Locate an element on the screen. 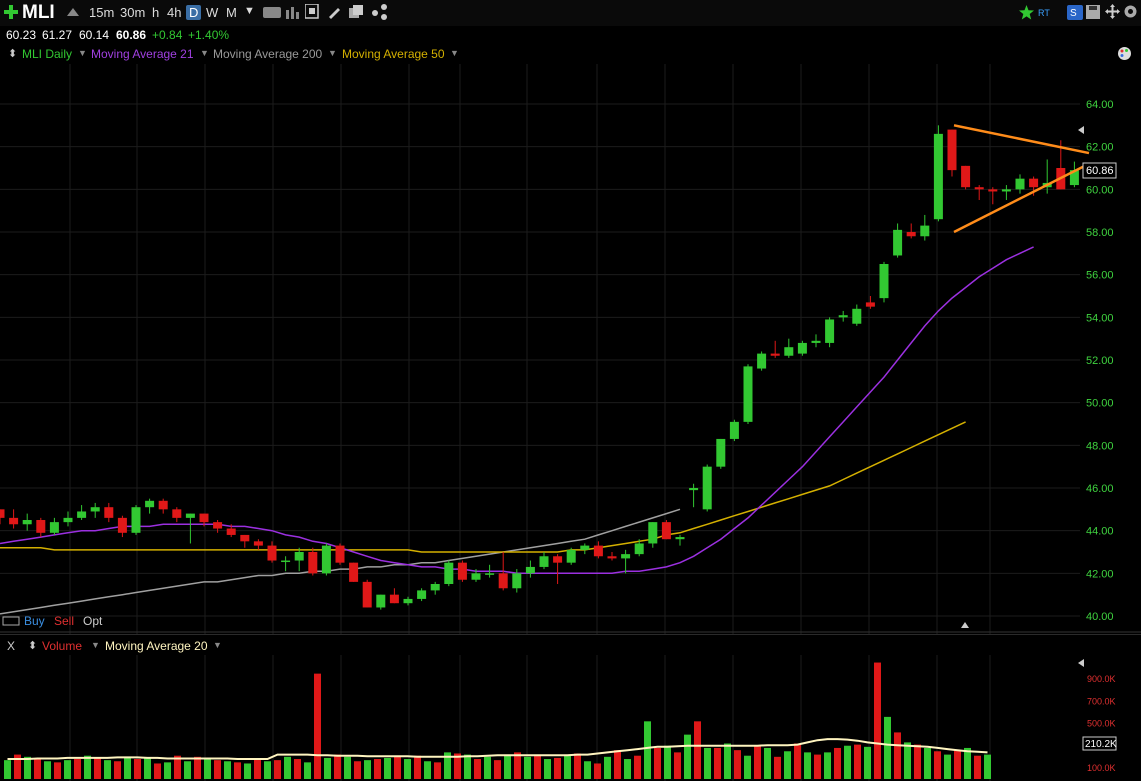 This screenshot has width=1141, height=781. legend-series: MLI Daily is located at coordinates (47, 54).